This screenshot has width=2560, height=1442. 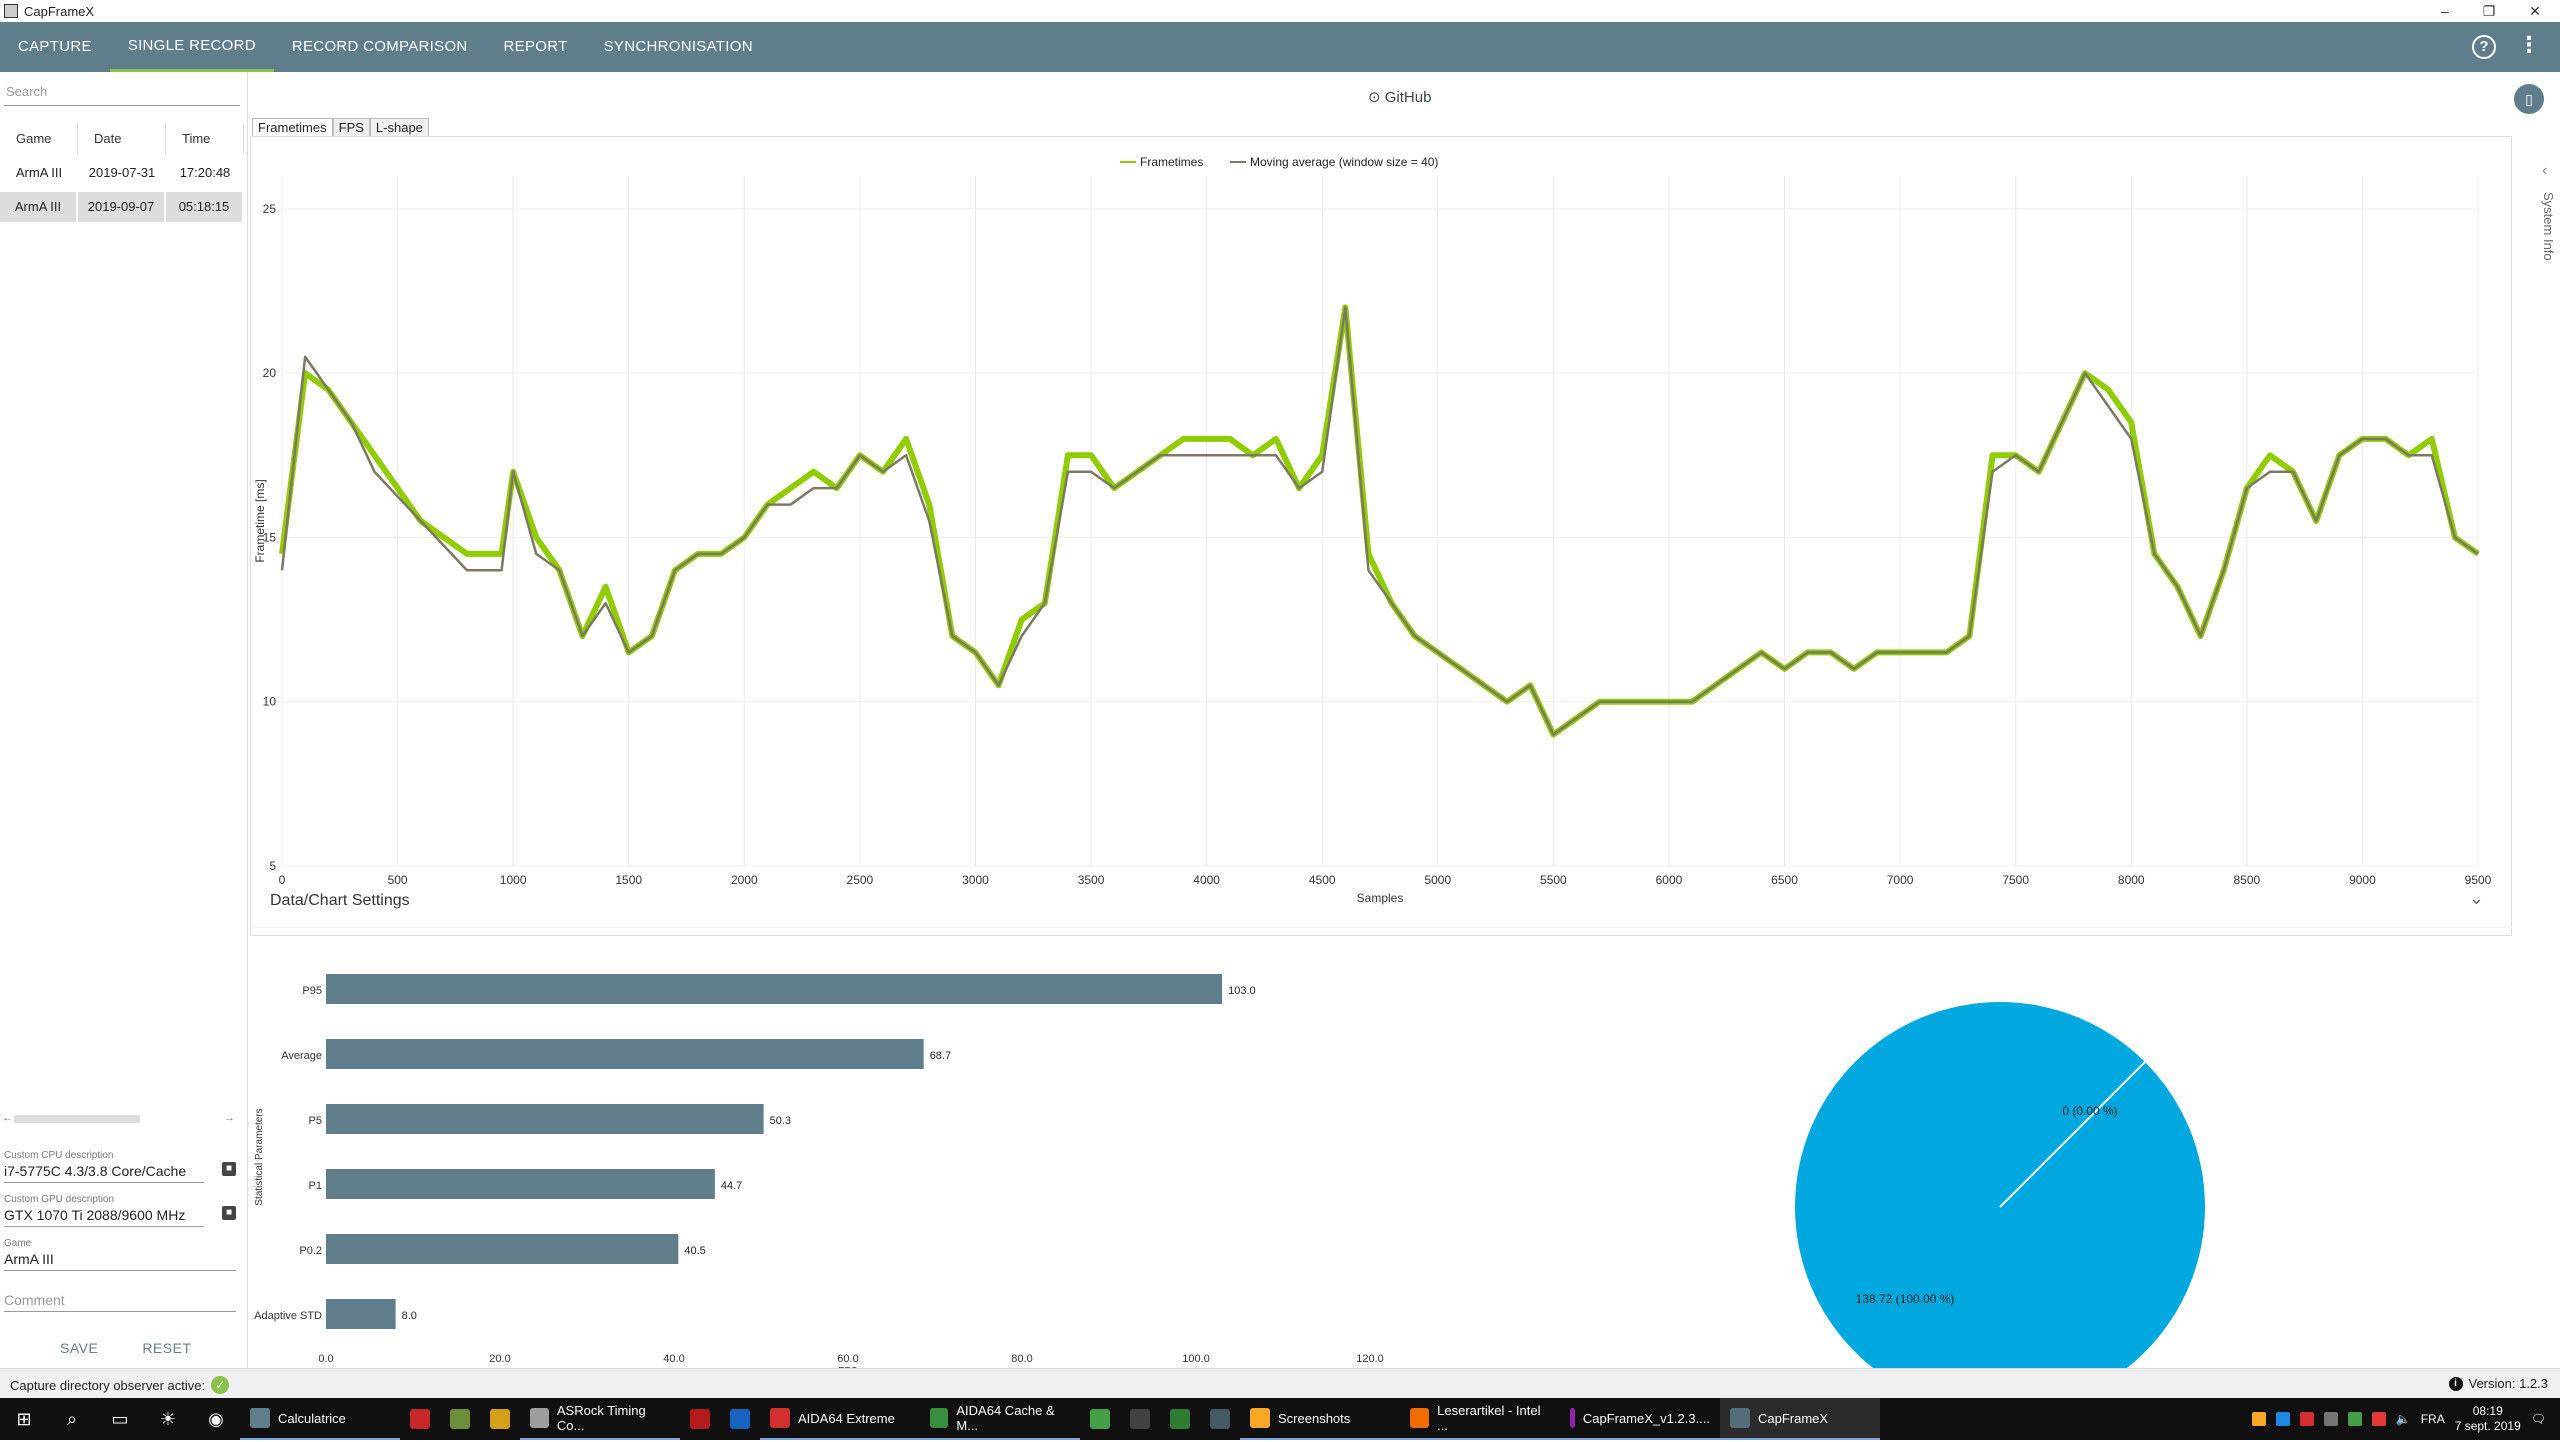 What do you see at coordinates (840, 1419) in the screenshot?
I see `taskbar-item: AIDA64 Extreme` at bounding box center [840, 1419].